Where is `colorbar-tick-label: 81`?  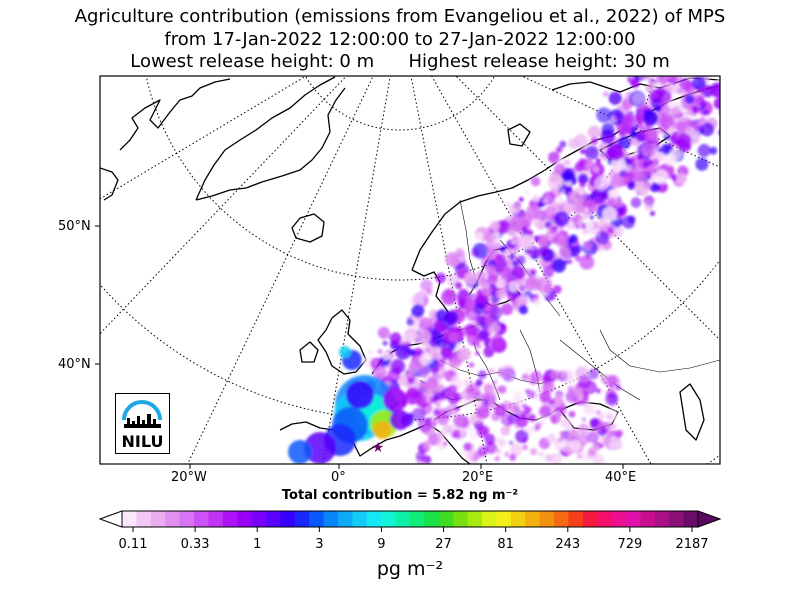 colorbar-tick-label: 81 is located at coordinates (505, 544).